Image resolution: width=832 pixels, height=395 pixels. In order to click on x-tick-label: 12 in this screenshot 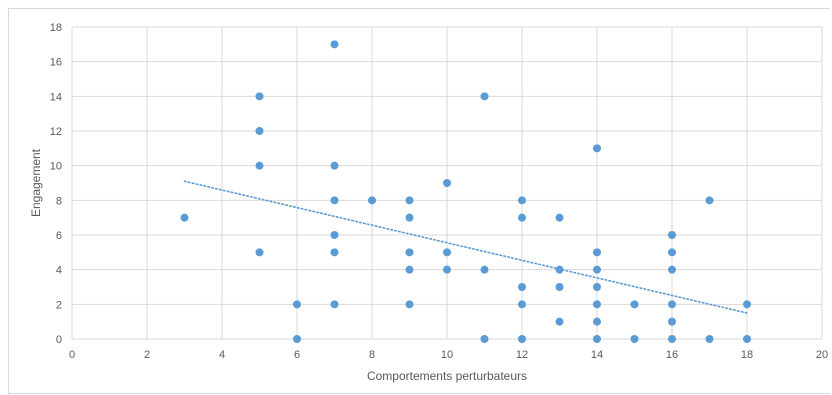, I will do `click(522, 355)`.